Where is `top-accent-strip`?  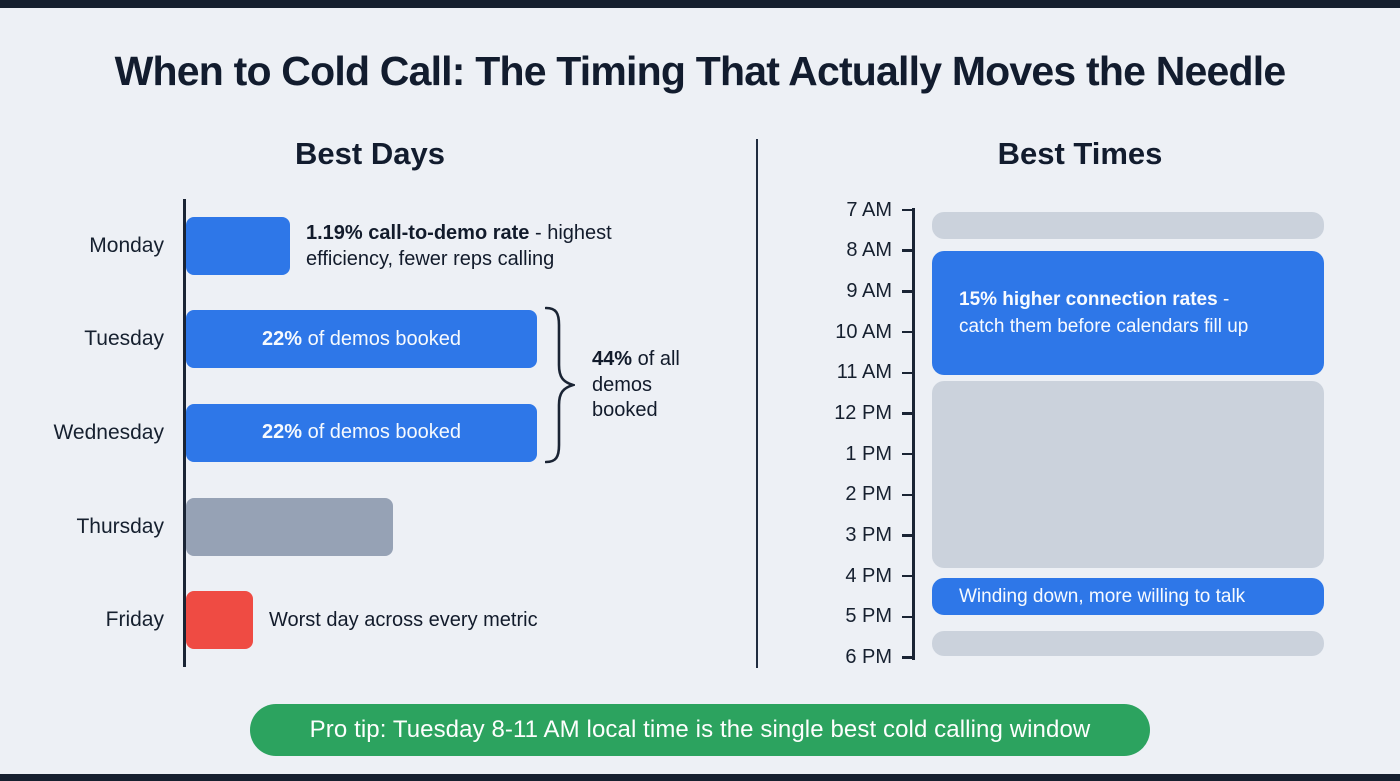
top-accent-strip is located at coordinates (700, 4).